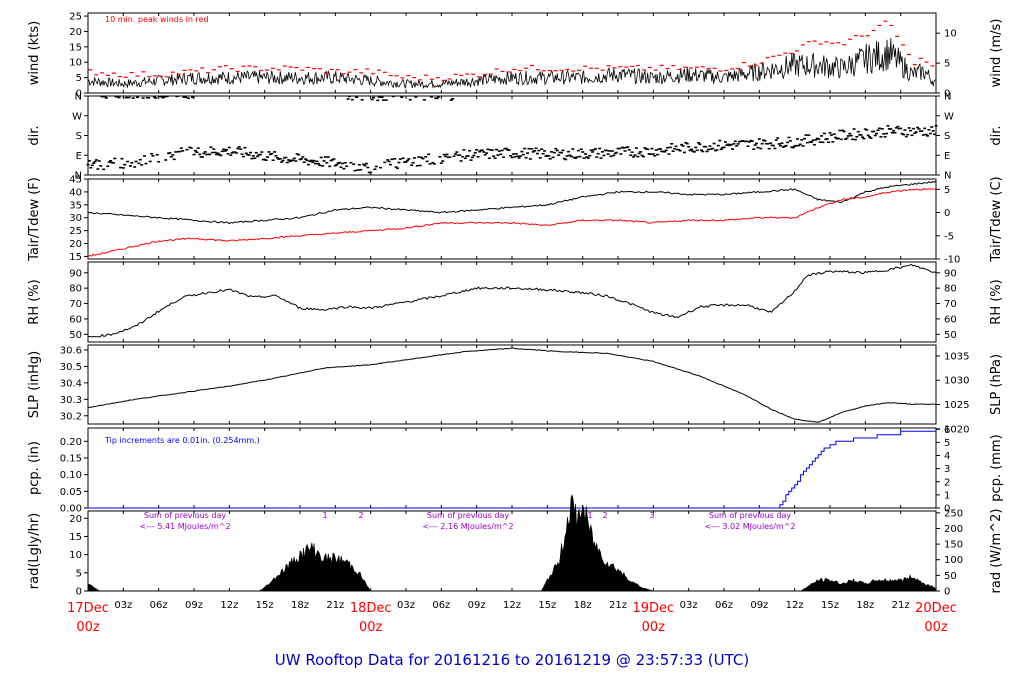 The width and height of the screenshot is (1024, 700). Describe the element at coordinates (947, 94) in the screenshot. I see `wind-right-tick-label: 0` at that location.